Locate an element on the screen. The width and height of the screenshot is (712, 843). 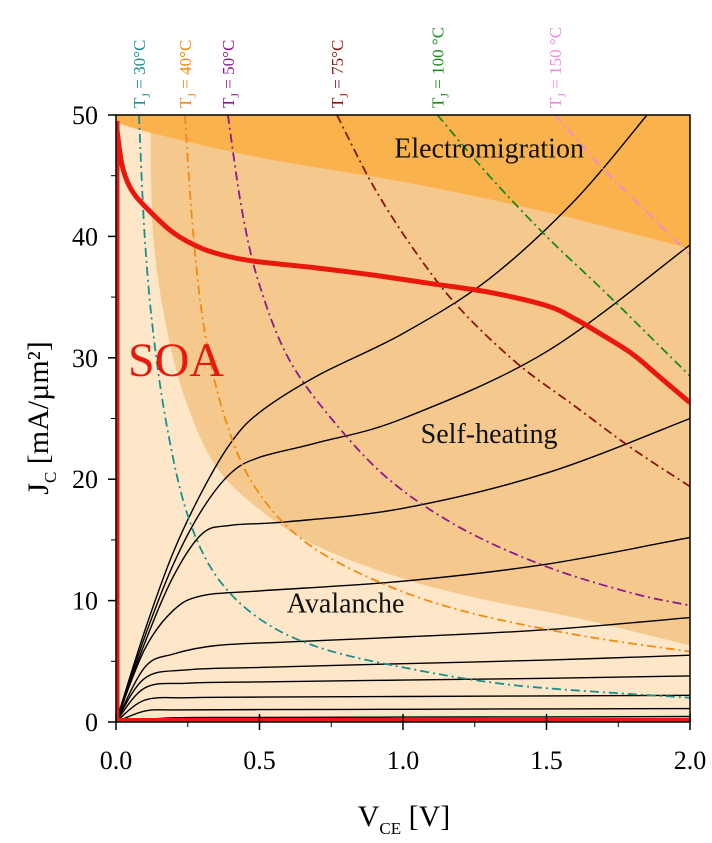
soa-label: SOA is located at coordinates (176, 360).